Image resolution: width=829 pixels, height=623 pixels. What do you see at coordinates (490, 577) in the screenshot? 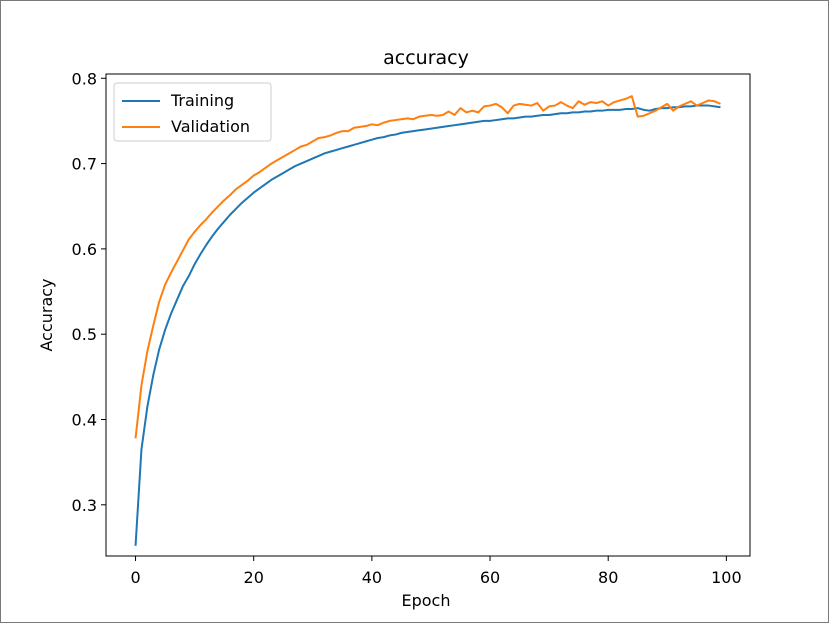
I see `x-tick-label: 60` at bounding box center [490, 577].